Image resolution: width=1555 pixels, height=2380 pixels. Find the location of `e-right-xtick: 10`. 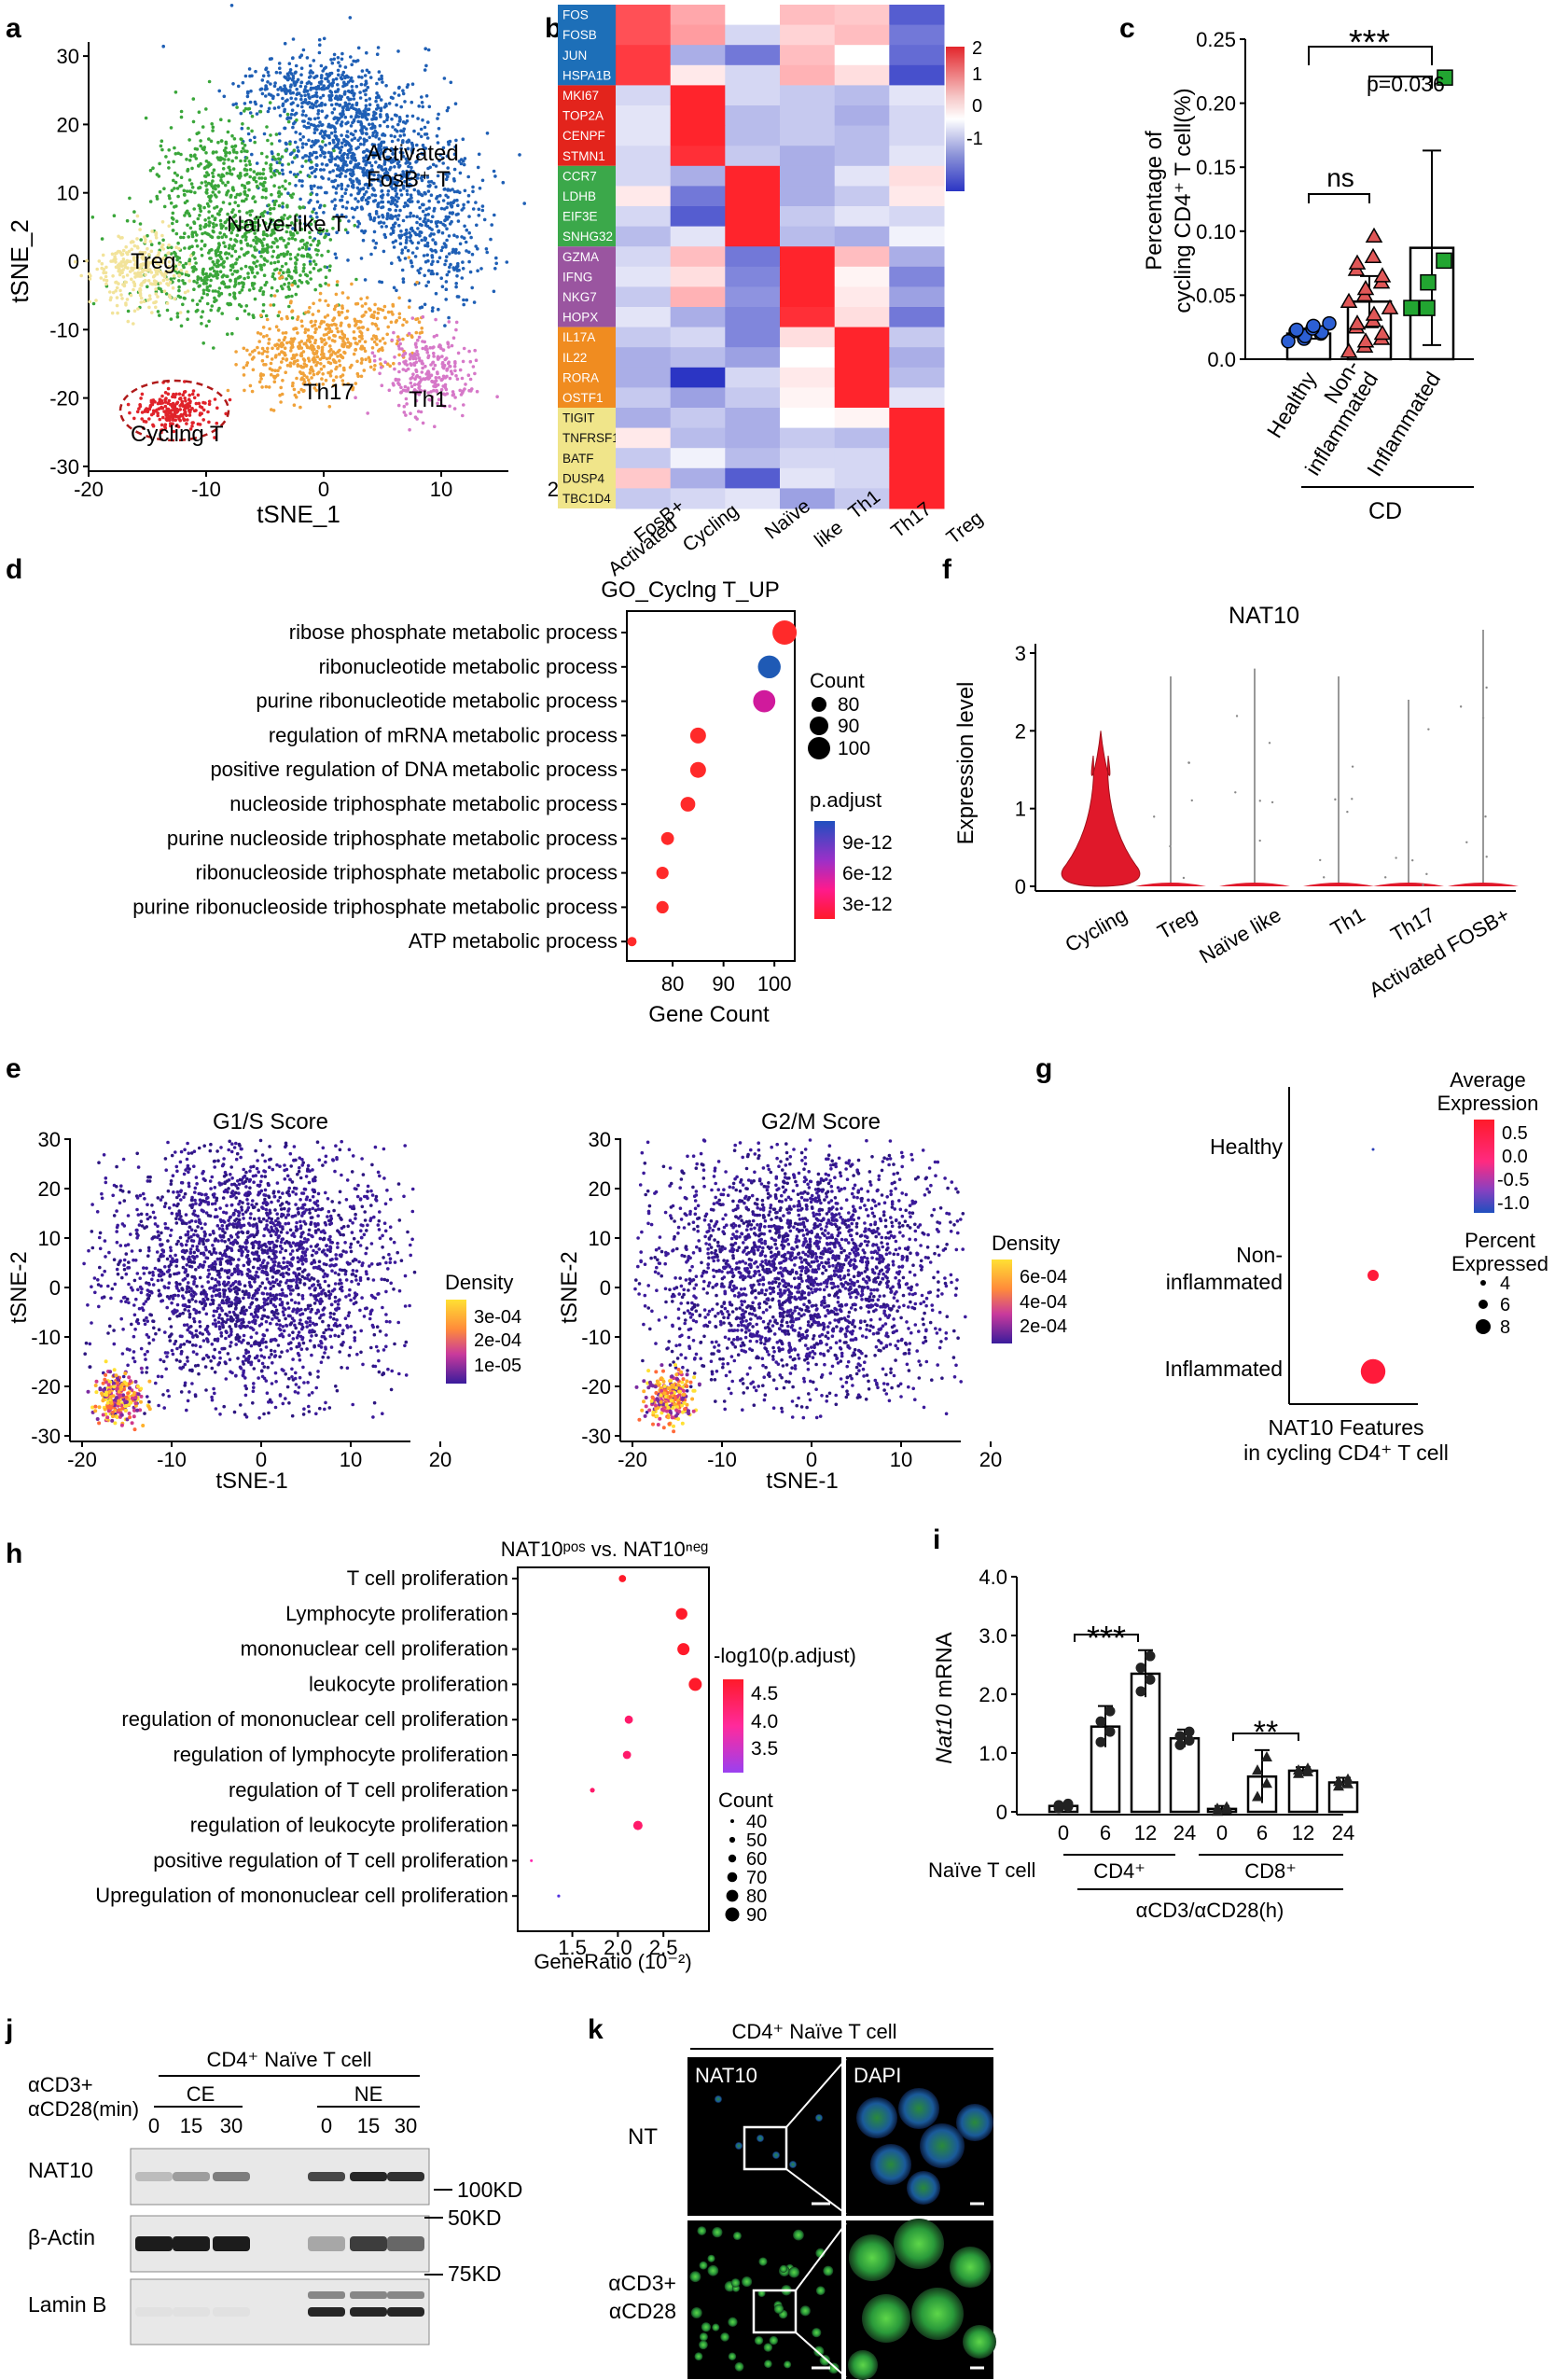

e-right-xtick: 10 is located at coordinates (901, 1459).